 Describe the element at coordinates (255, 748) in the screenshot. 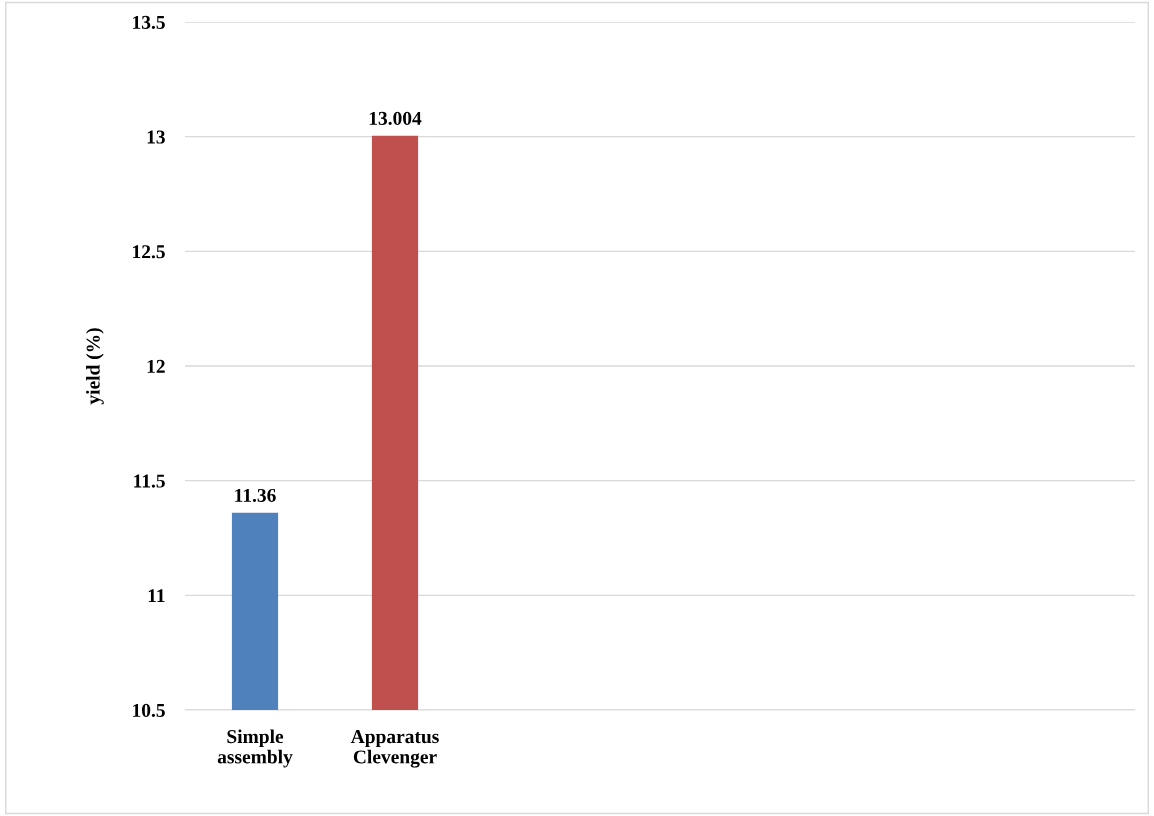

I see `x-tick-label: Simple assembly` at that location.